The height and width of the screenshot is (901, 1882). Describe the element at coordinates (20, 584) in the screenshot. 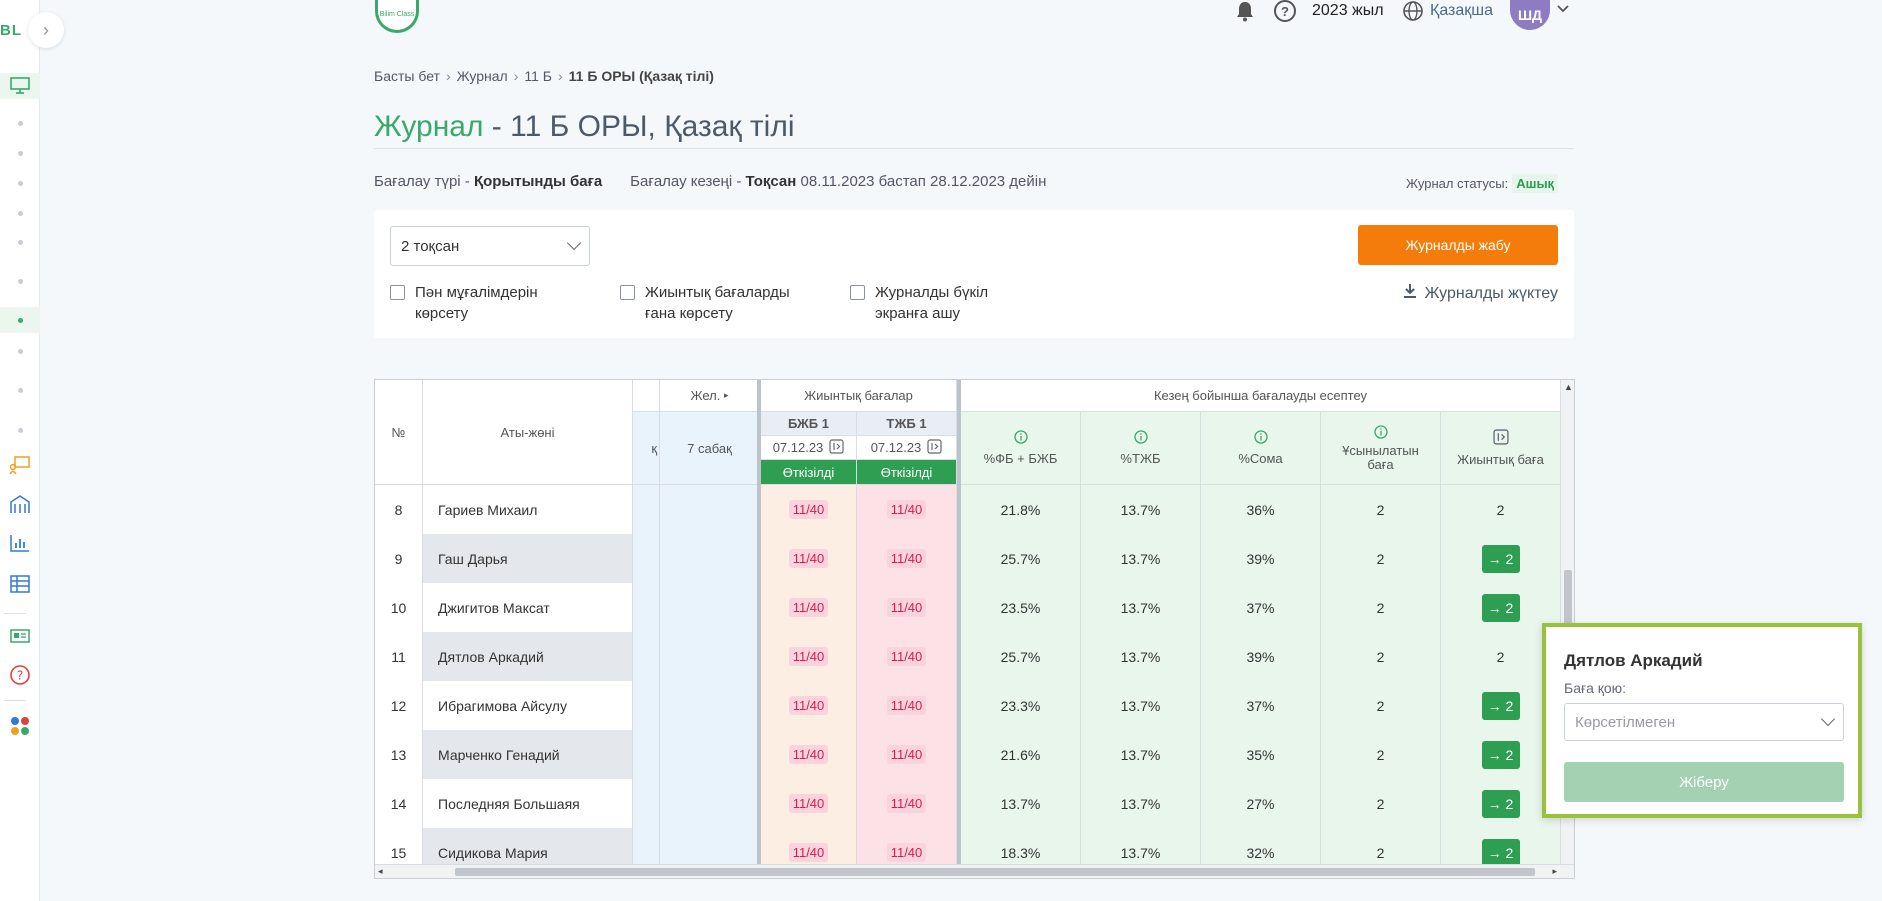

I see `table-icon` at that location.